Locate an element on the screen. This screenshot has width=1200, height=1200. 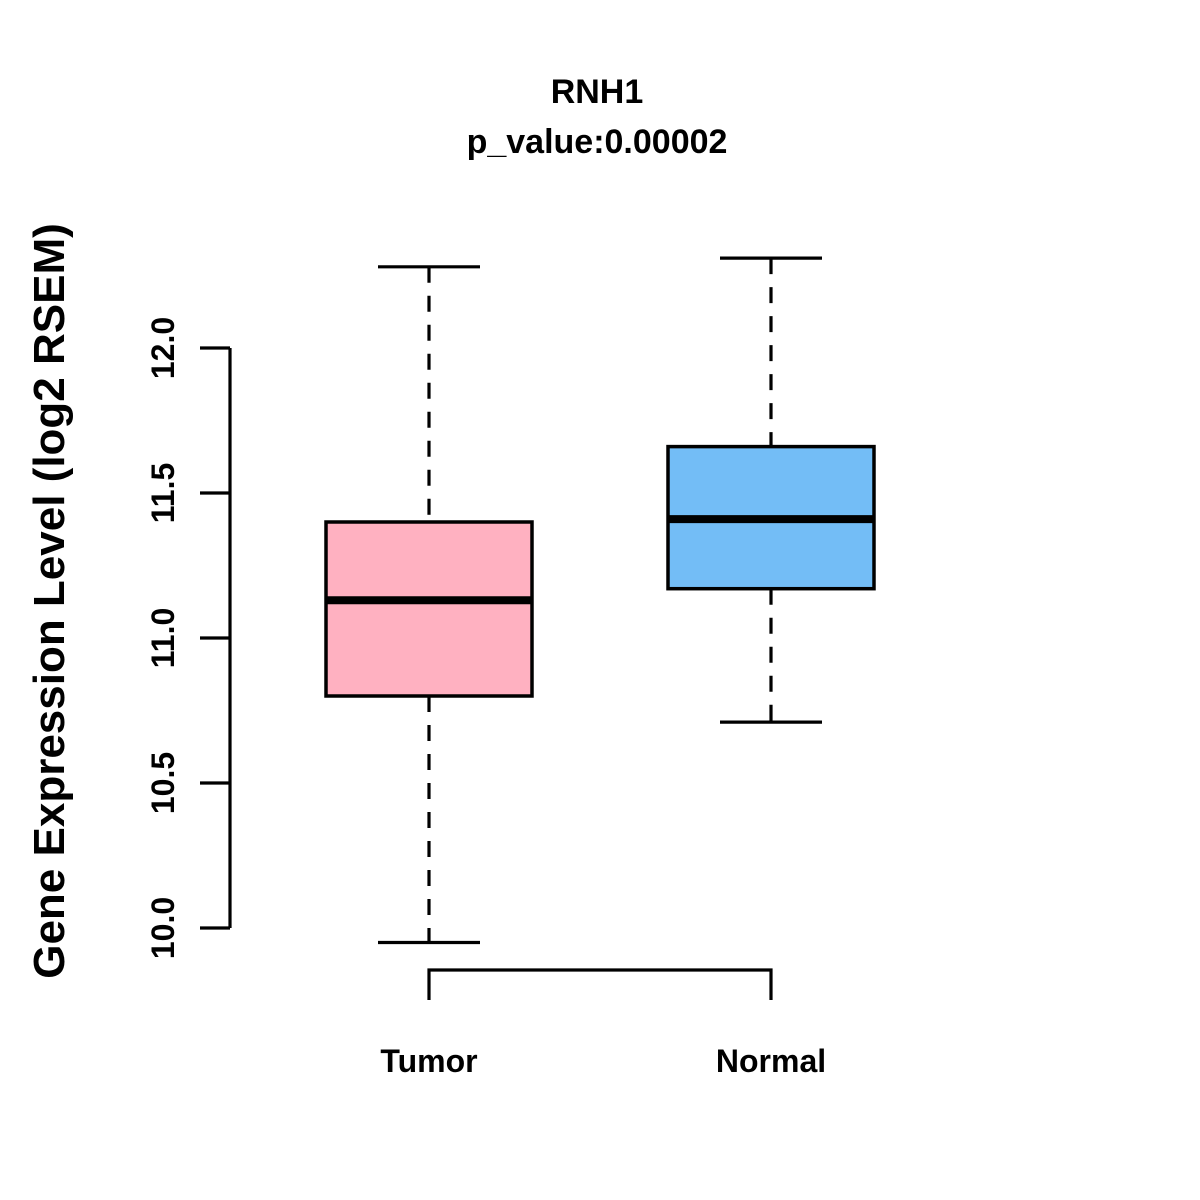
chart-title: RNH1 is located at coordinates (597, 92).